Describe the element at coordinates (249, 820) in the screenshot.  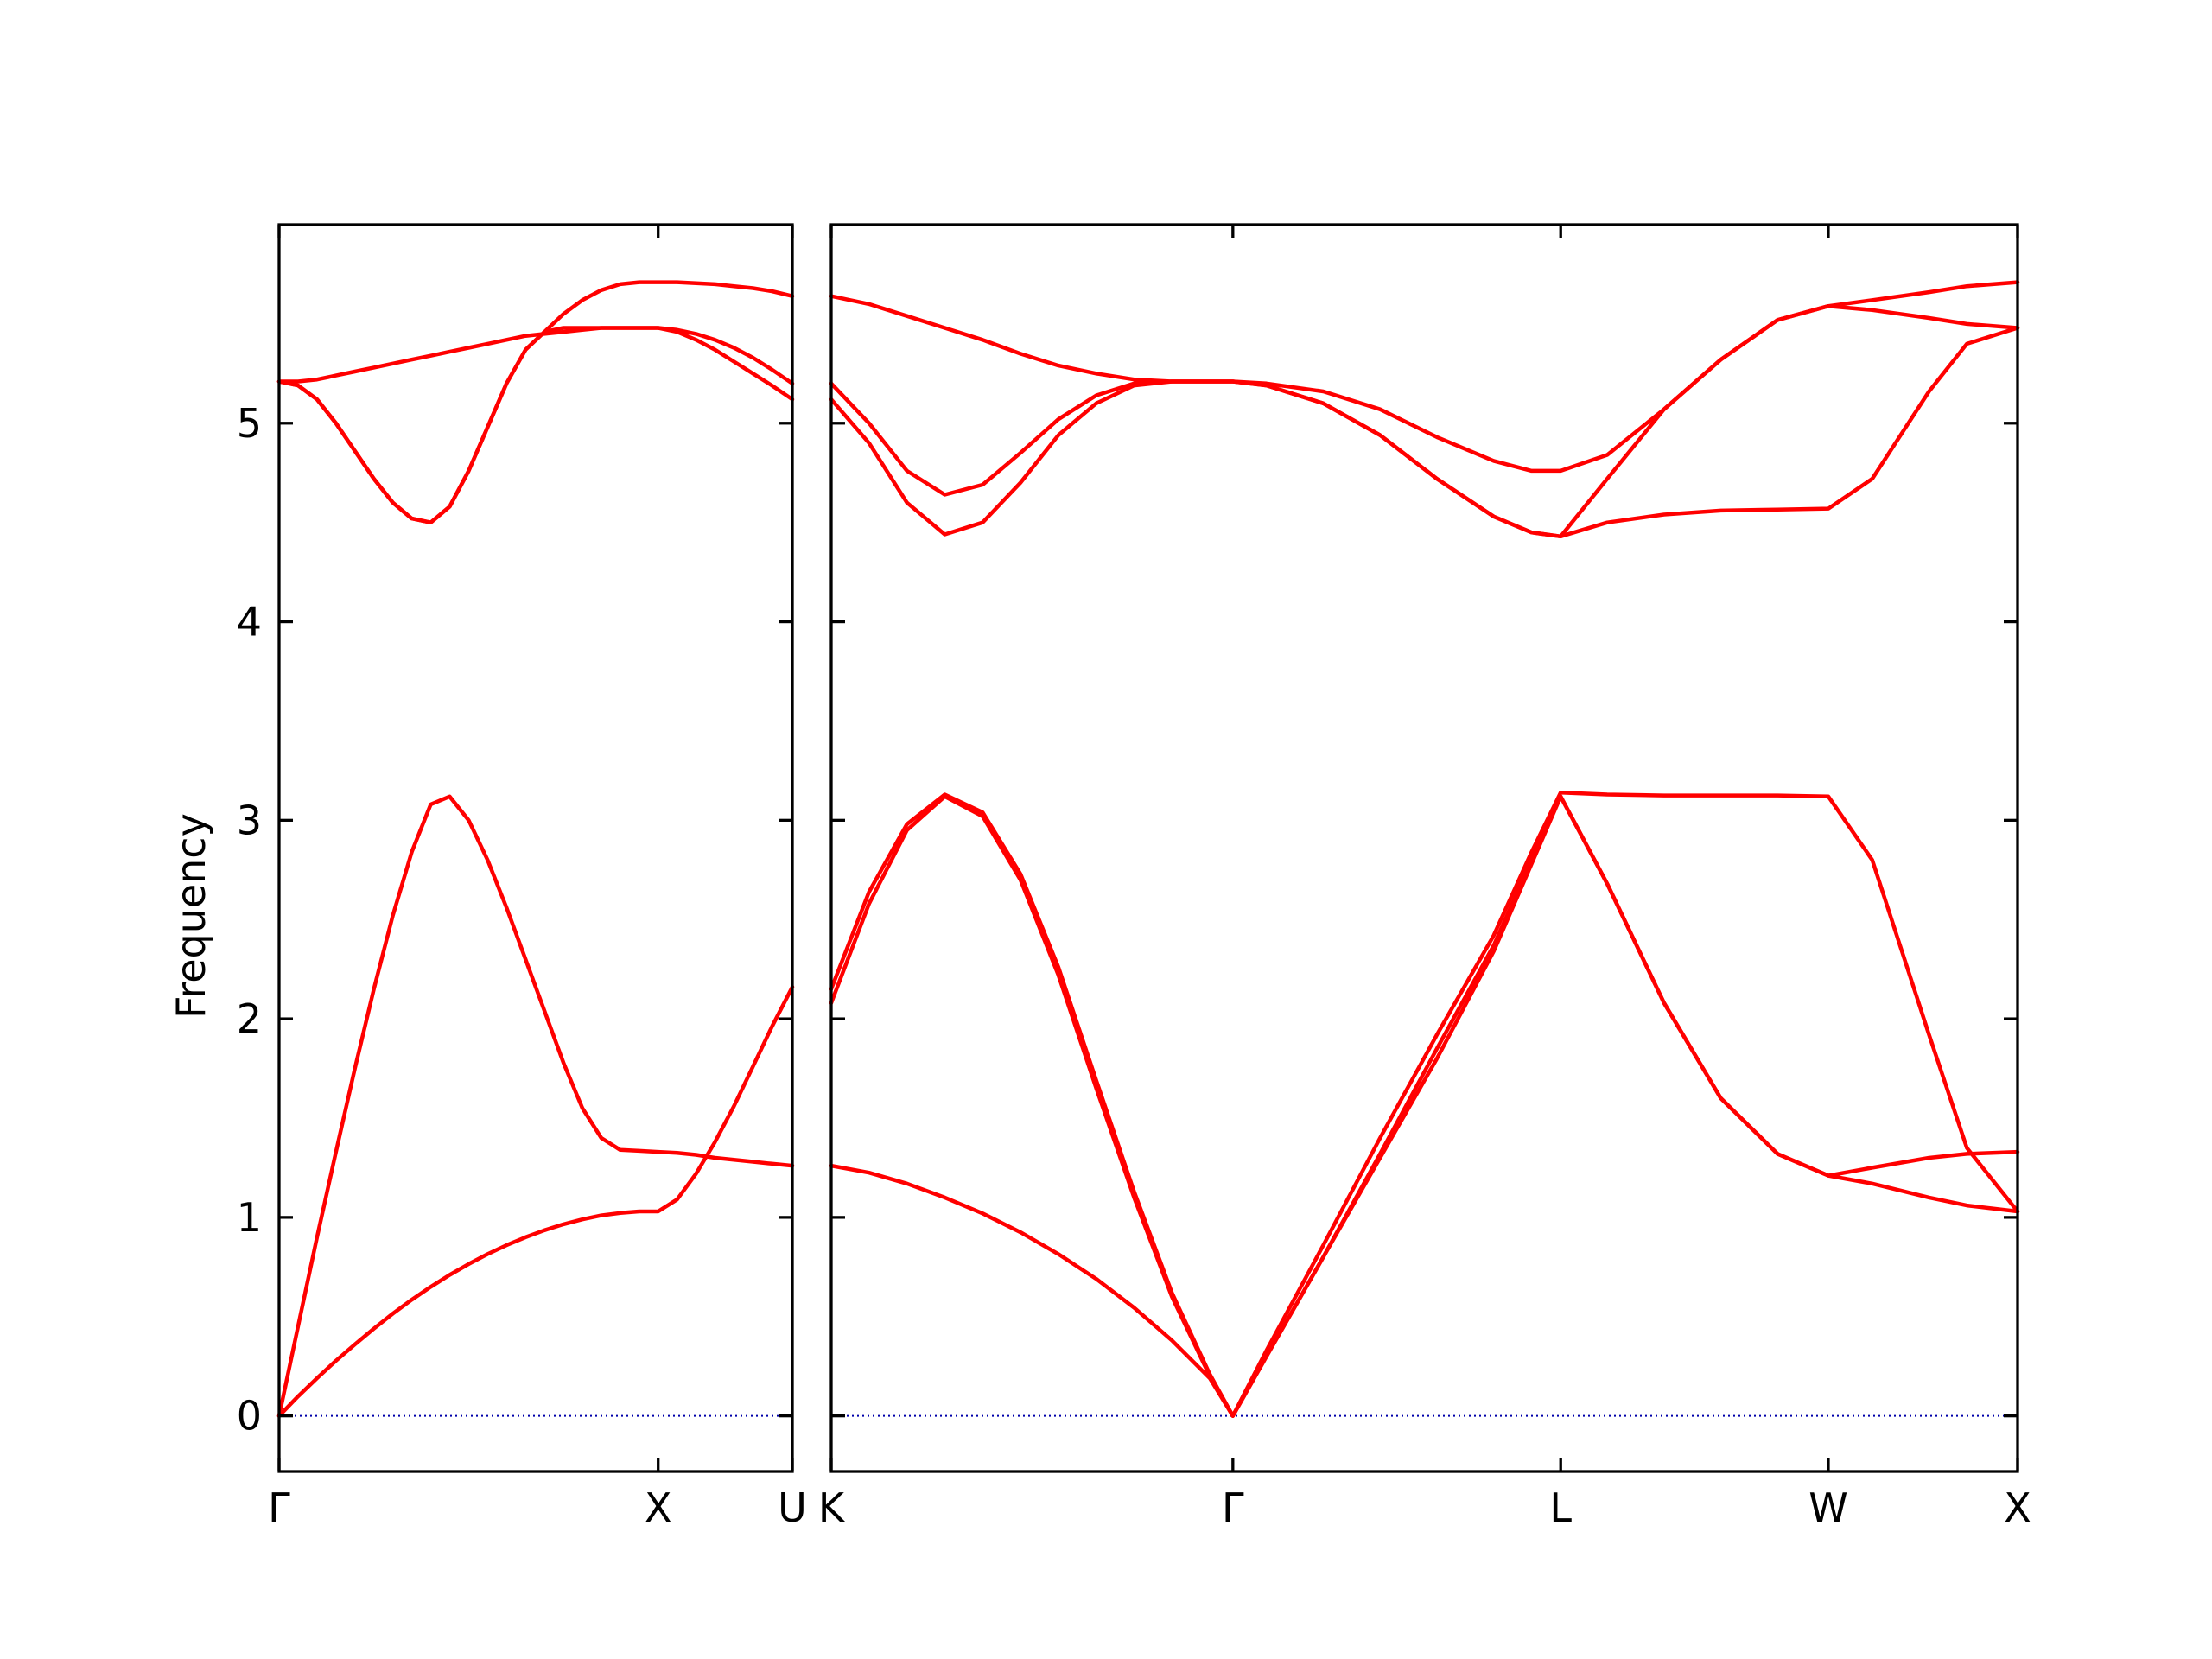
I see `y-tick-label: 3` at that location.